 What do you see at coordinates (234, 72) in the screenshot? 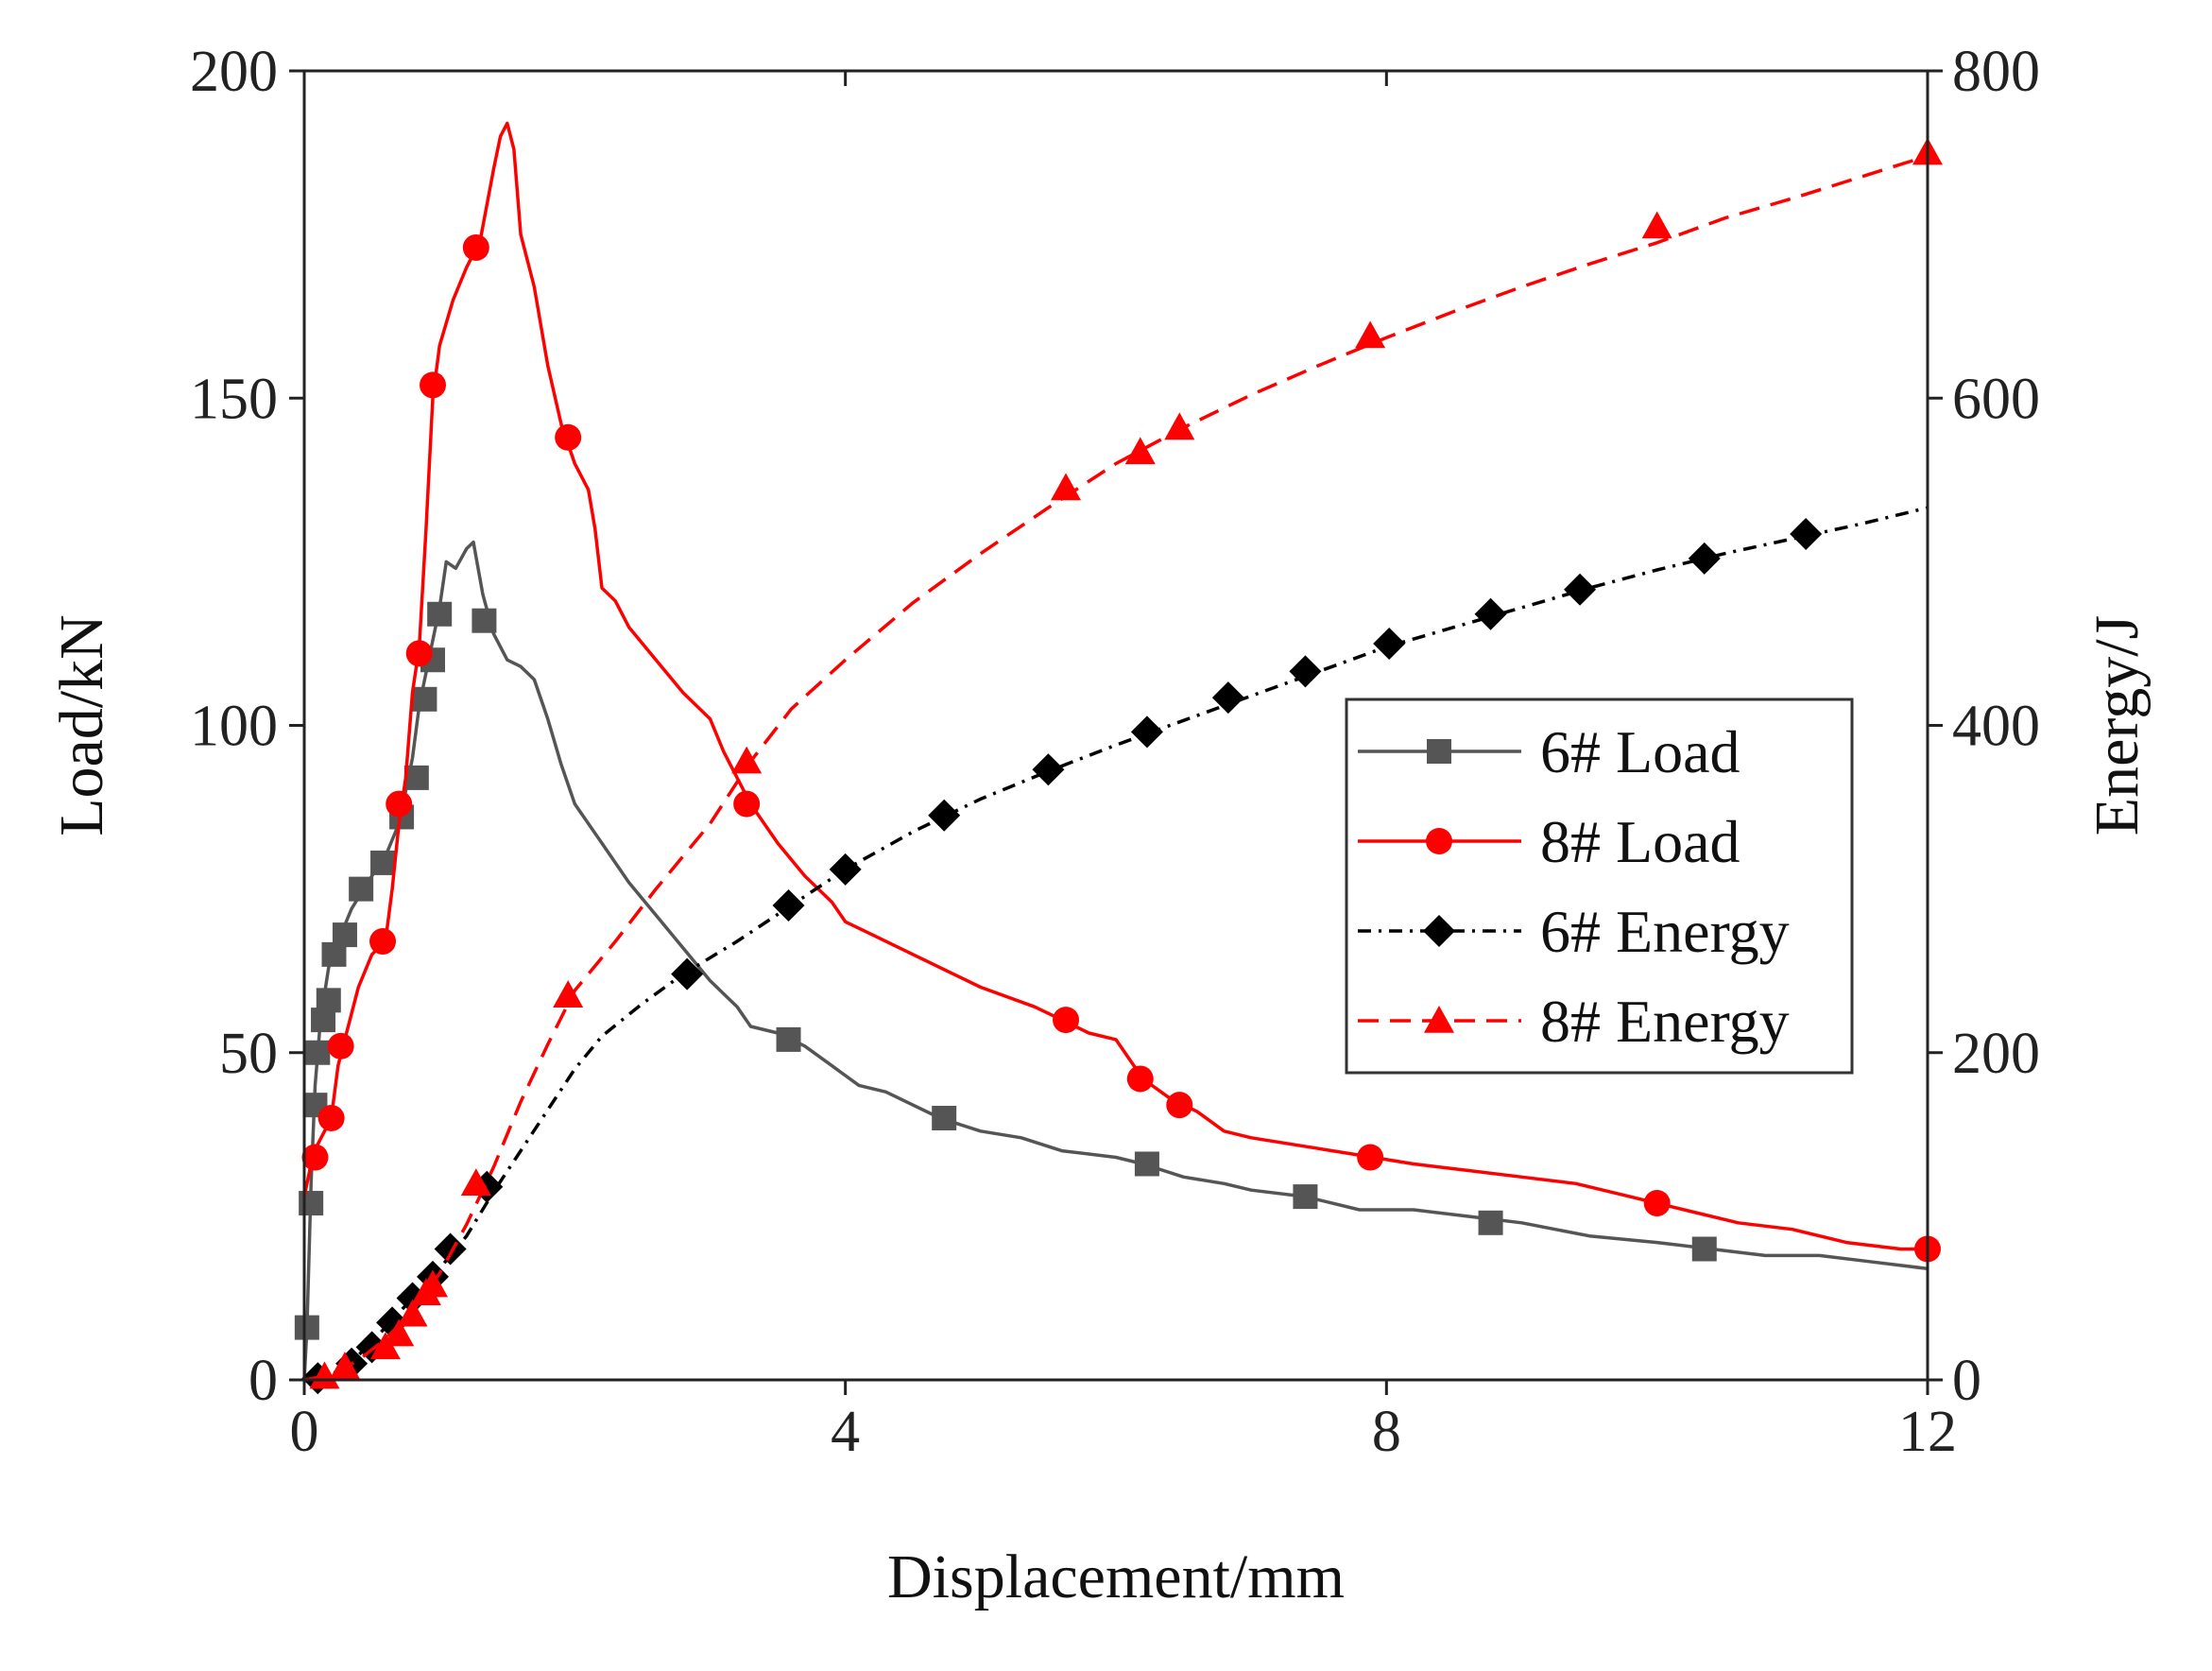
I see `y-left-tick-label-4: 200` at bounding box center [234, 72].